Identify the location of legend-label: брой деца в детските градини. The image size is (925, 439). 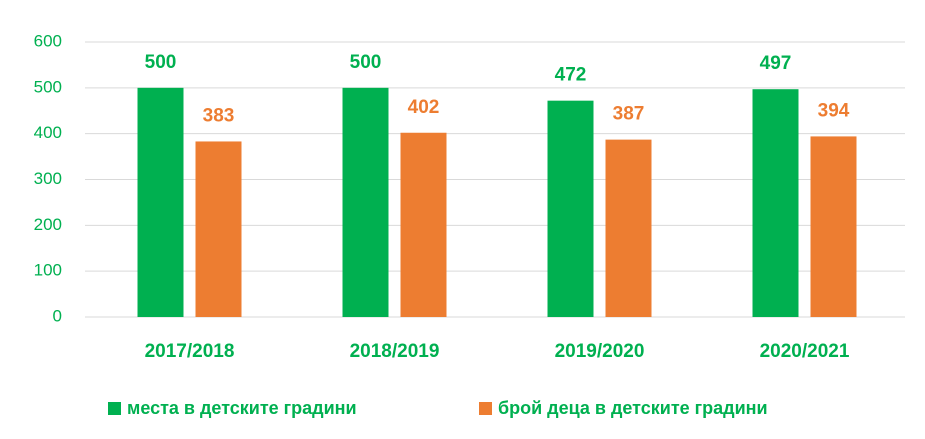
(633, 408).